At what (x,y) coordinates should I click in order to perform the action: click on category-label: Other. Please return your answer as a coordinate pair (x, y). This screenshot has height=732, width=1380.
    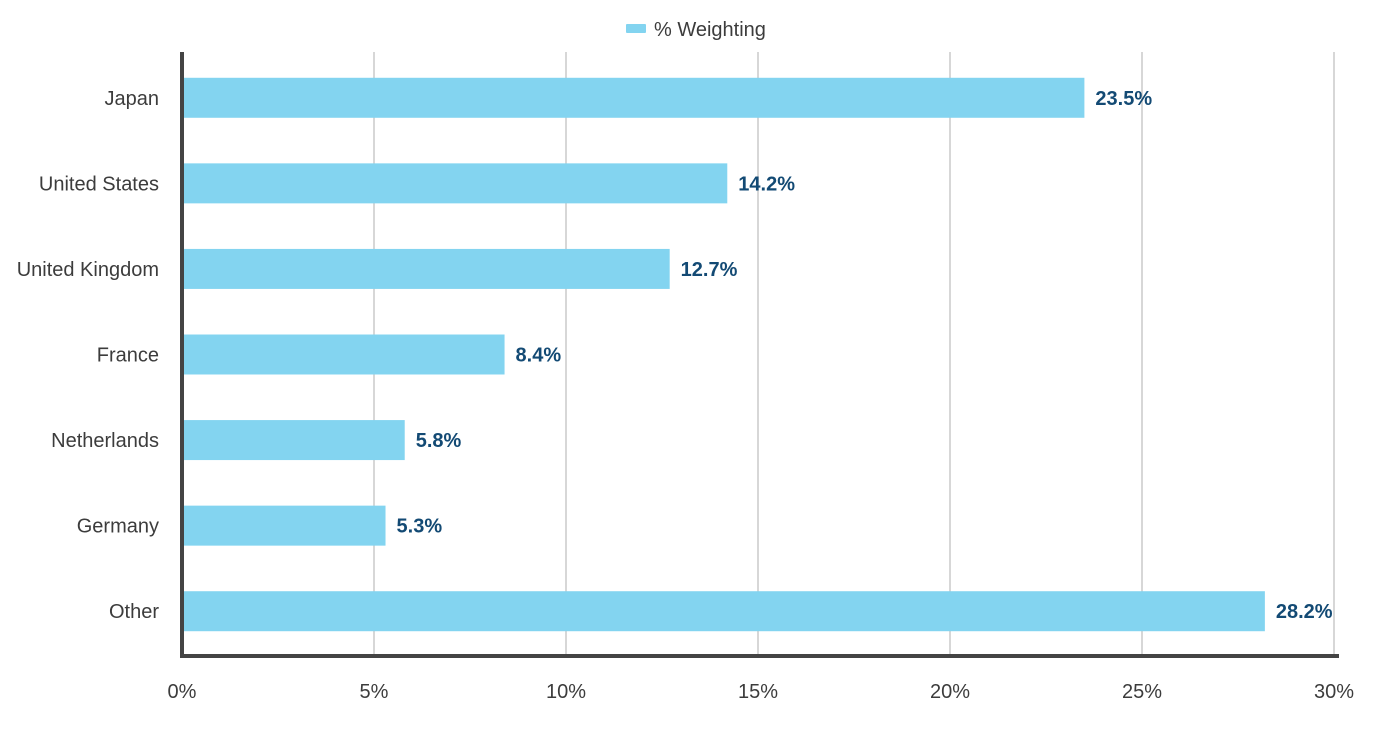
    Looking at the image, I should click on (134, 612).